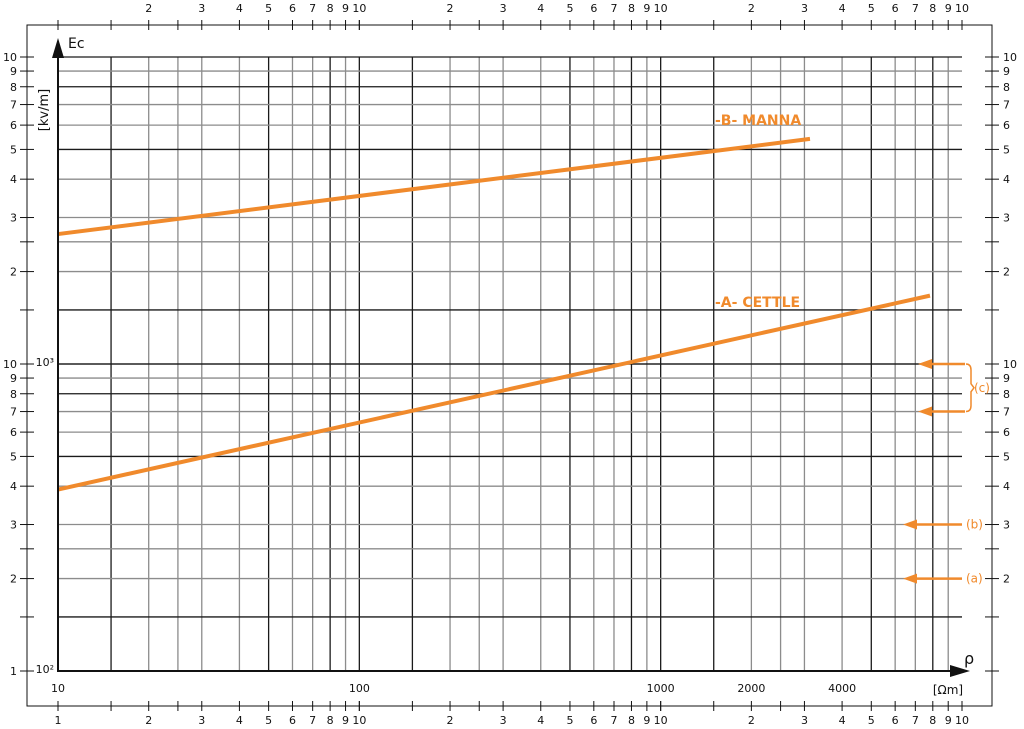  Describe the element at coordinates (359, 688) in the screenshot. I see `x-inner-tick-label: 100` at that location.